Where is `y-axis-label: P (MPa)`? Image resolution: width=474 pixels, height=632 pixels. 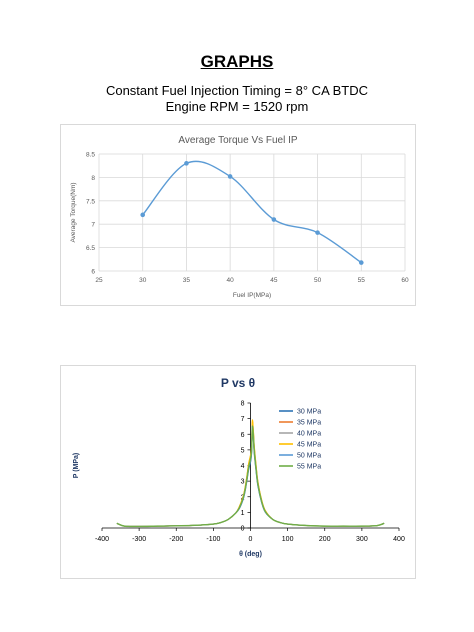
y-axis-label: P (MPa) is located at coordinates (76, 466).